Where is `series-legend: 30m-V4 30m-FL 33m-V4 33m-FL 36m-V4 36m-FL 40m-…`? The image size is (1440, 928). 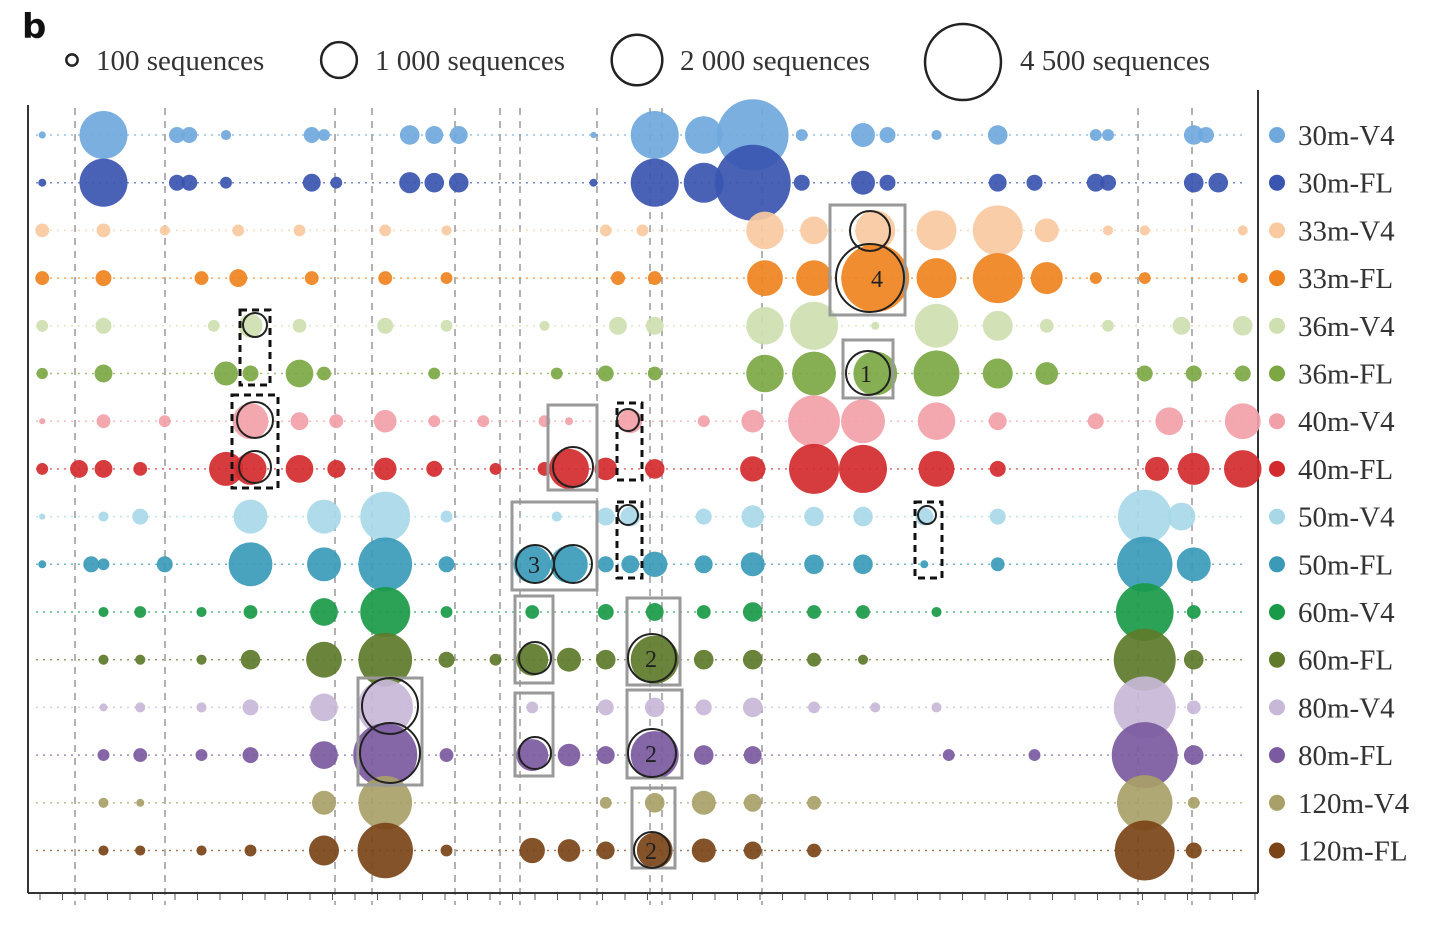
series-legend: 30m-V4 30m-FL 33m-V4 33m-FL 36m-V4 36m-FL 40m-… is located at coordinates (1339, 494).